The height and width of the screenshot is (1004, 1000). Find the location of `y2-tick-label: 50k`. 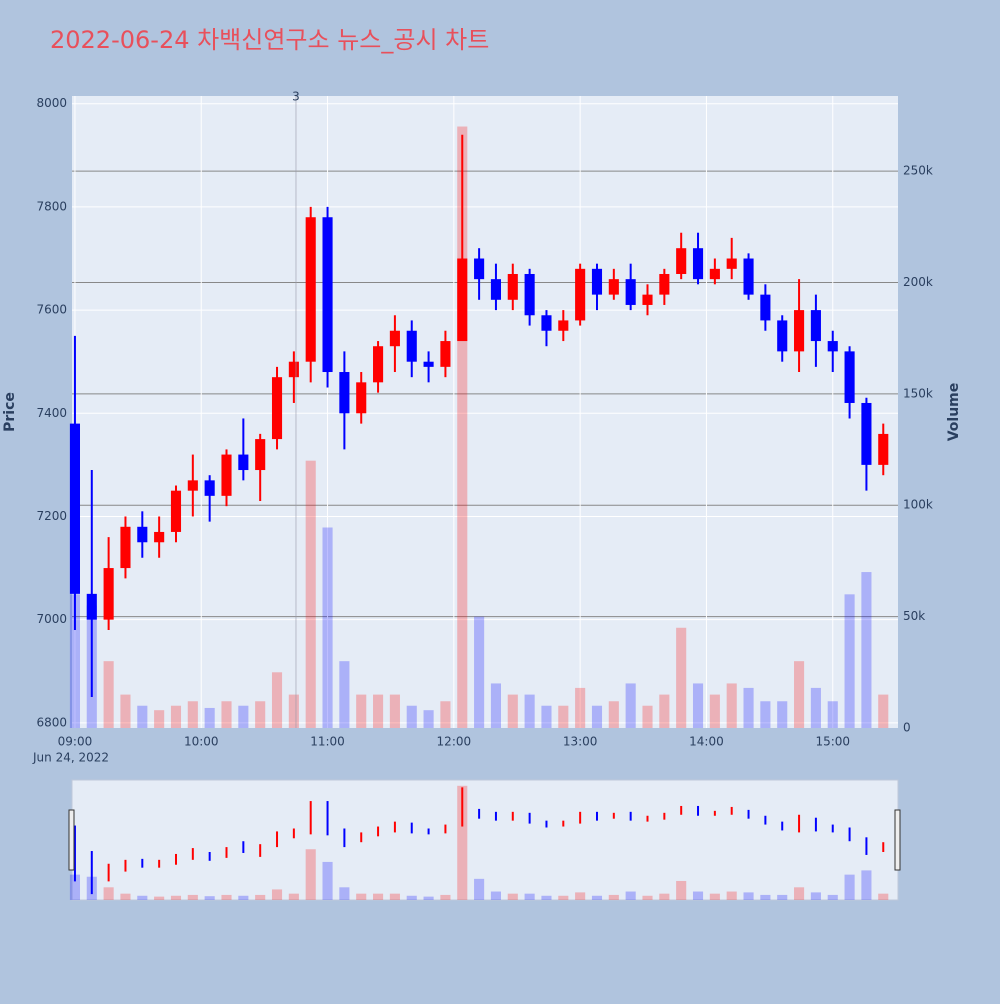

y2-tick-label: 50k is located at coordinates (914, 616).